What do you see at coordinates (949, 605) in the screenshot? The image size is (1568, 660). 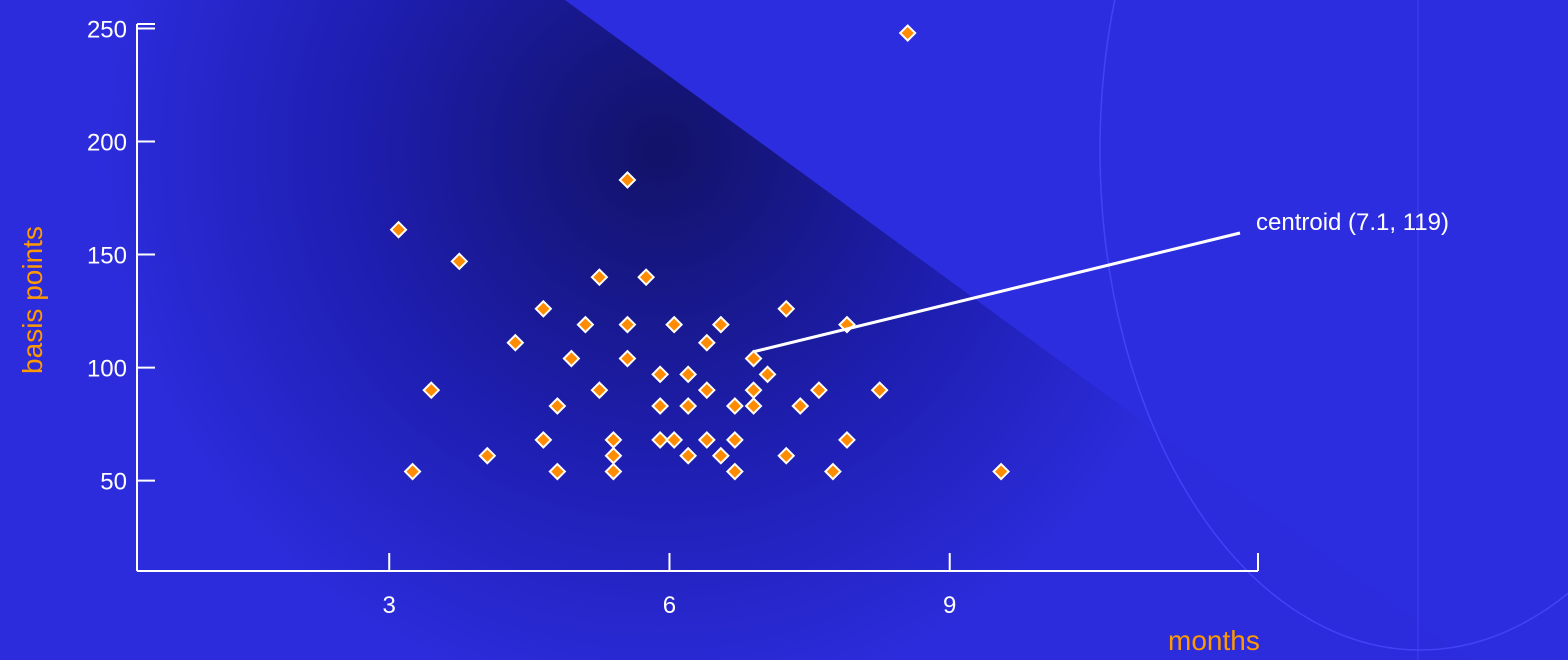 I see `x-tick-label: 9` at bounding box center [949, 605].